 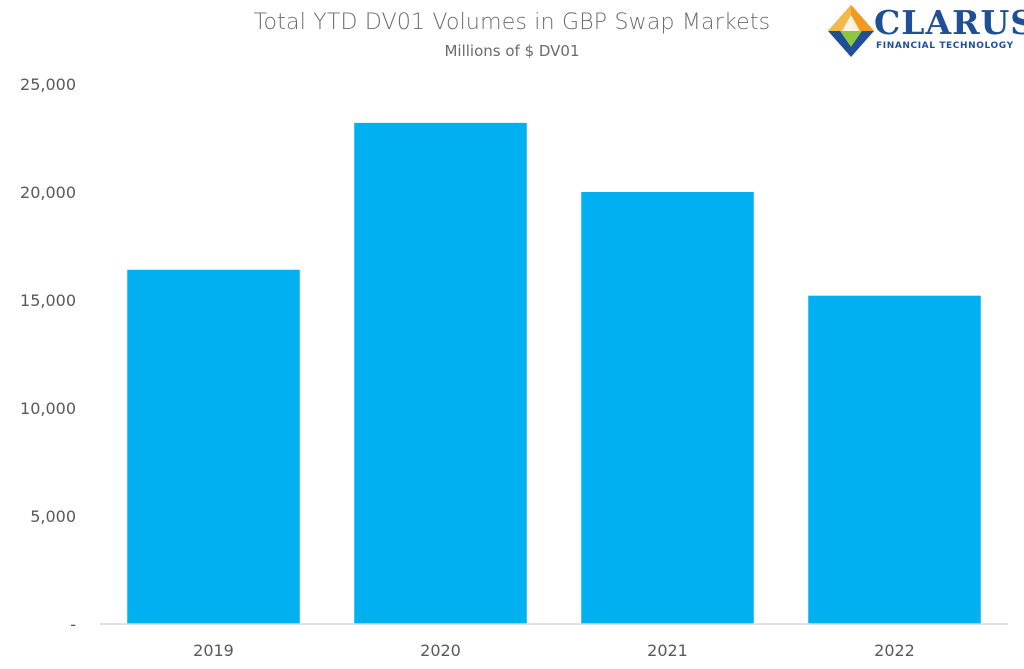 What do you see at coordinates (48, 84) in the screenshot?
I see `y-tick-label: 25,000` at bounding box center [48, 84].